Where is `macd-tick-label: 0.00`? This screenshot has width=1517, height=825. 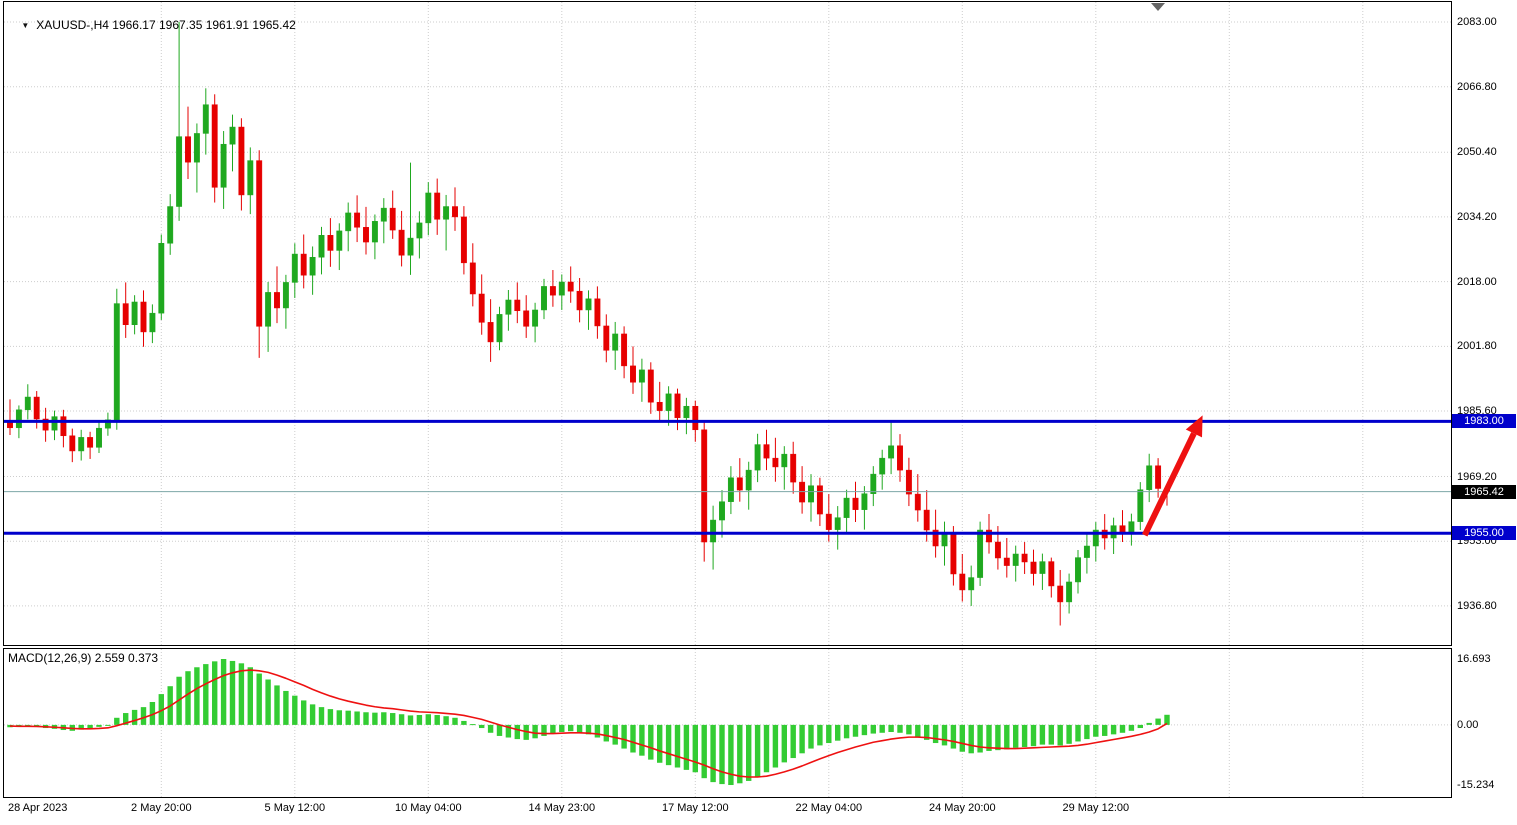
macd-tick-label: 0.00 is located at coordinates (1468, 724).